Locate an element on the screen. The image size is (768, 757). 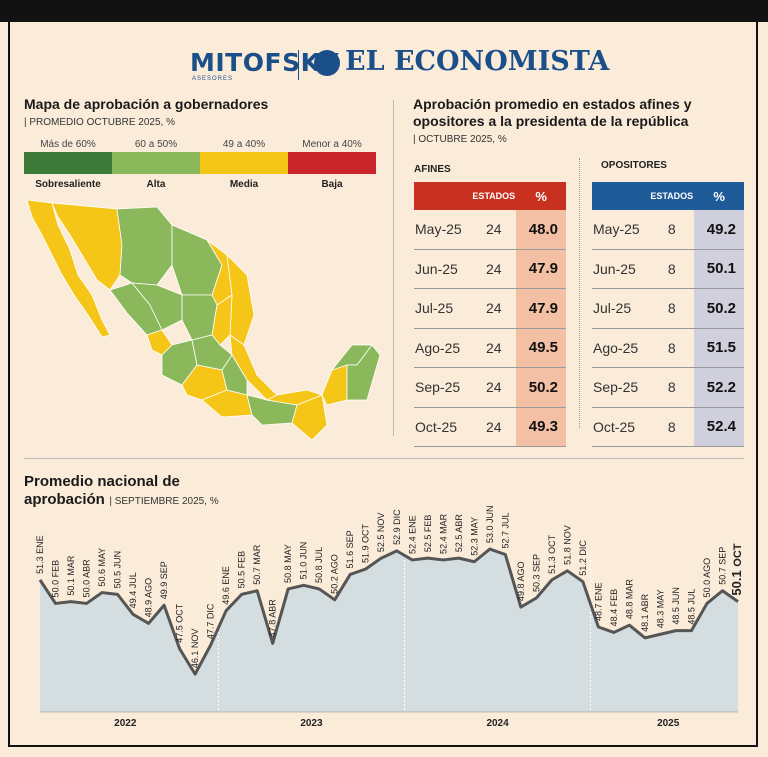
logo-divider is located at coordinates (298, 65).